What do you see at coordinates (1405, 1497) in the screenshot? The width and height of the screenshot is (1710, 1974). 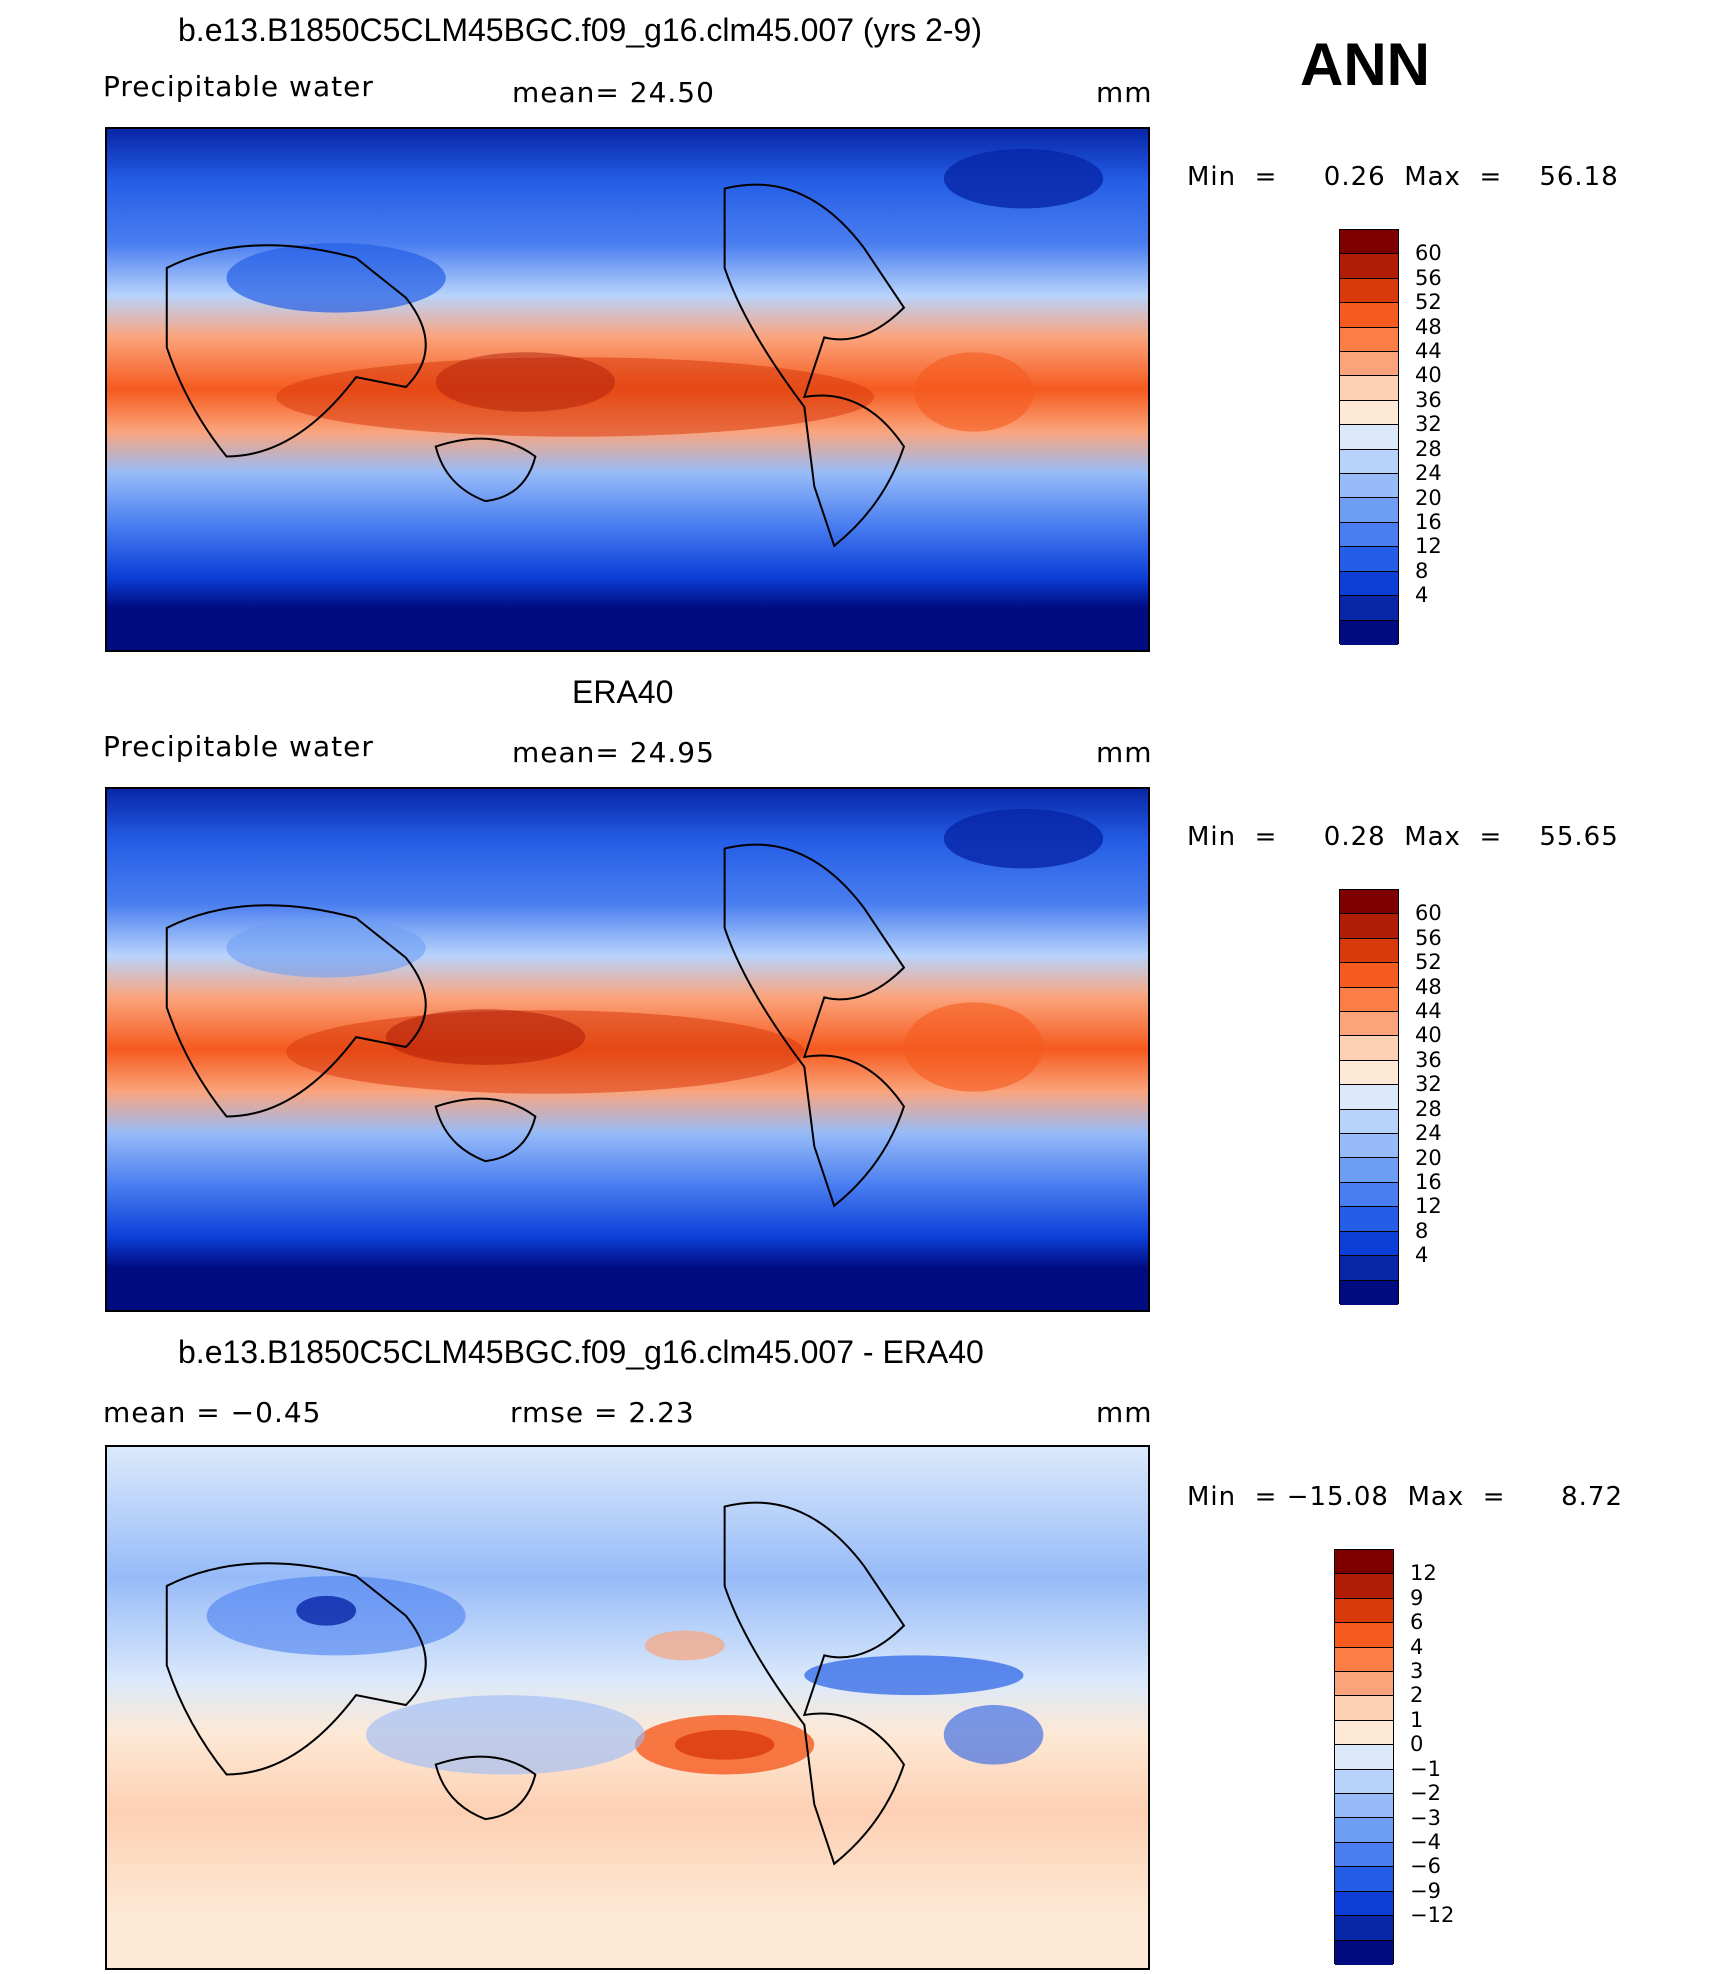 I see `panel3-min-max: Min = −15.08 Max = 8.72` at bounding box center [1405, 1497].